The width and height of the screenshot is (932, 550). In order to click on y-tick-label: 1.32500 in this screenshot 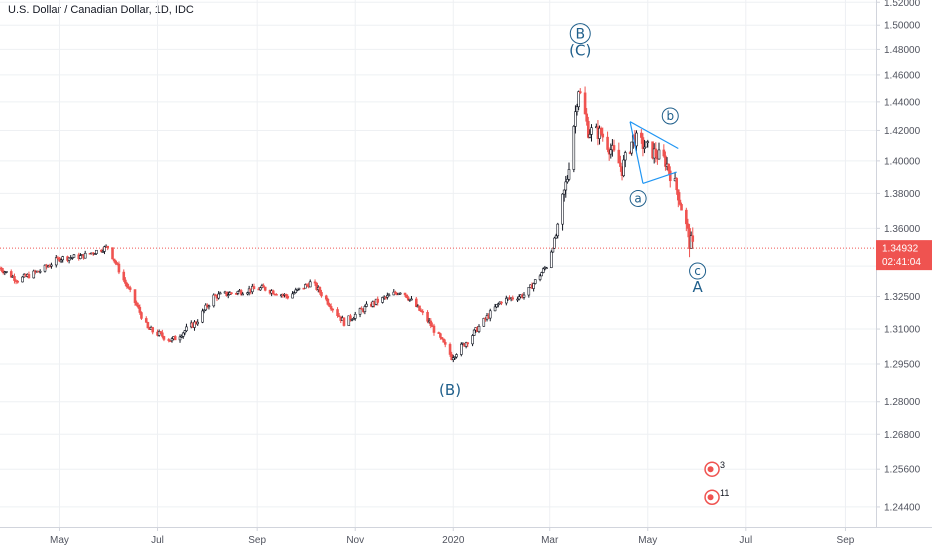, I will do `click(902, 297)`.